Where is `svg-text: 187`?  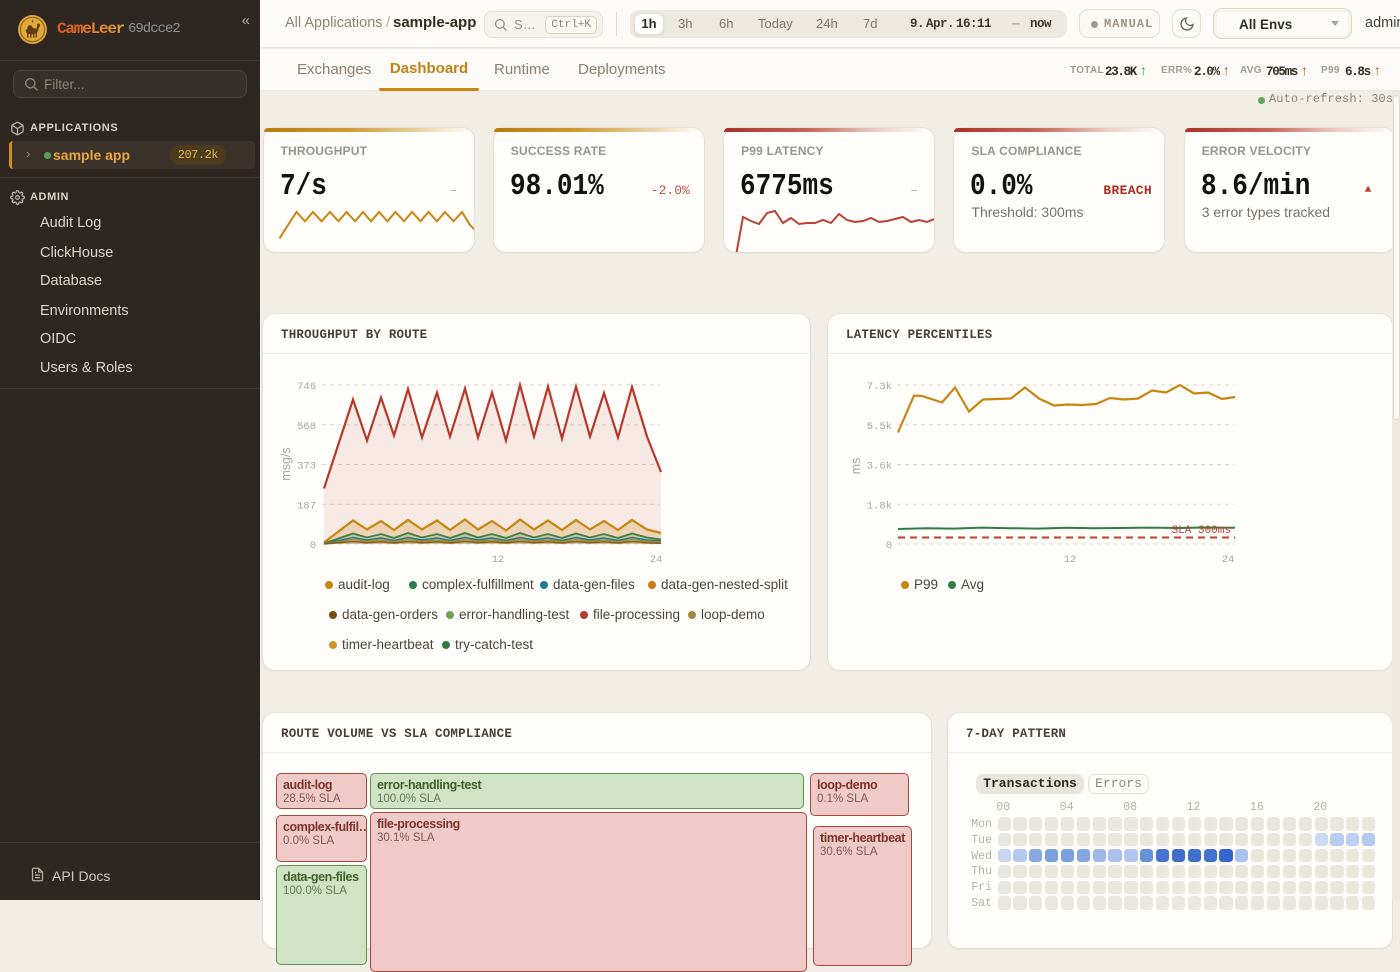 svg-text: 187 is located at coordinates (306, 506).